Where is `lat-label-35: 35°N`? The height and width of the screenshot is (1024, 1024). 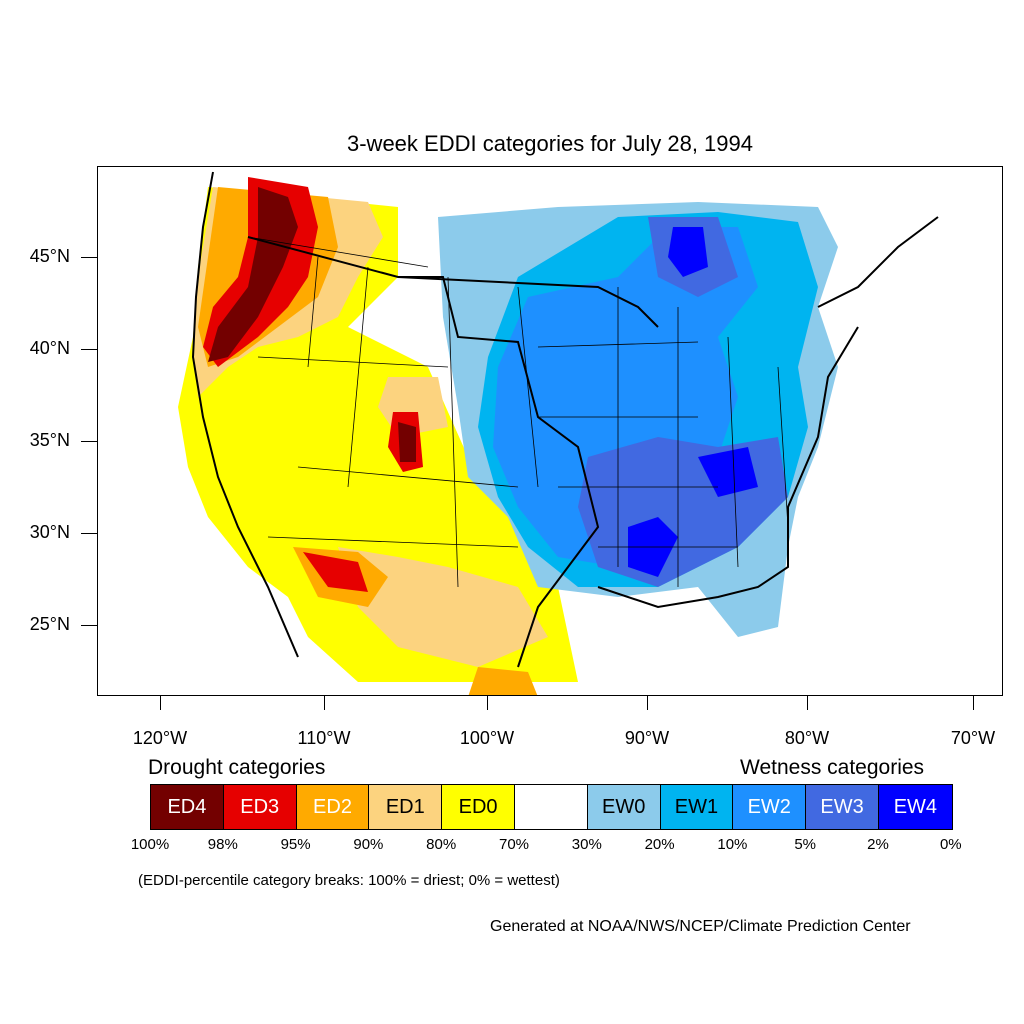 lat-label-35: 35°N is located at coordinates (49, 440).